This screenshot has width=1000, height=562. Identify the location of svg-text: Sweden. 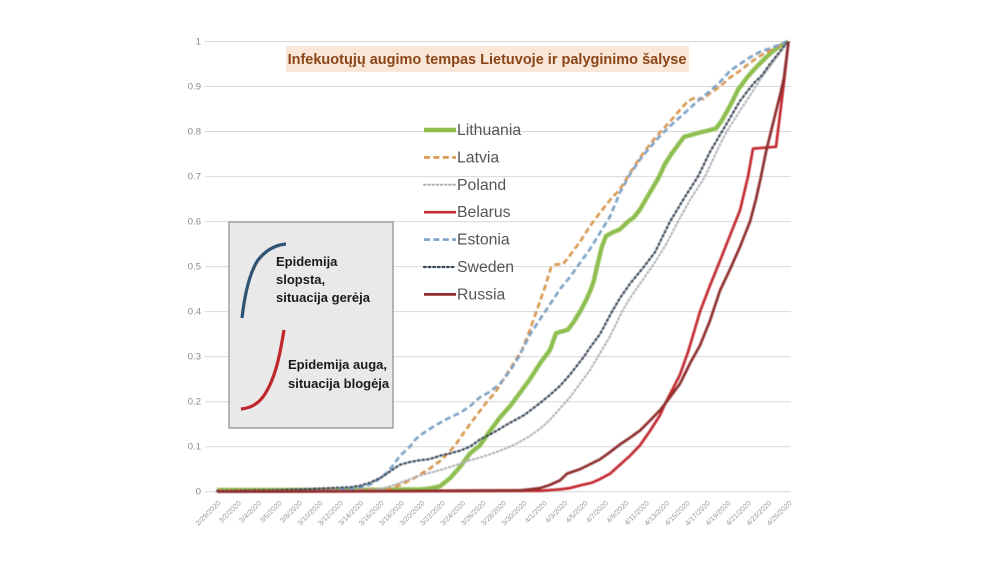
(485, 267).